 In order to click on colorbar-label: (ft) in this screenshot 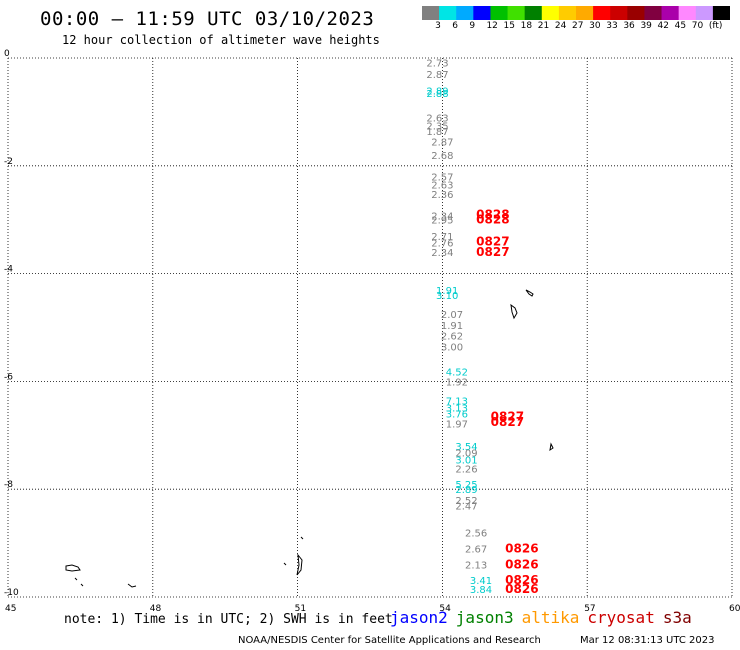, I will do `click(715, 26)`.